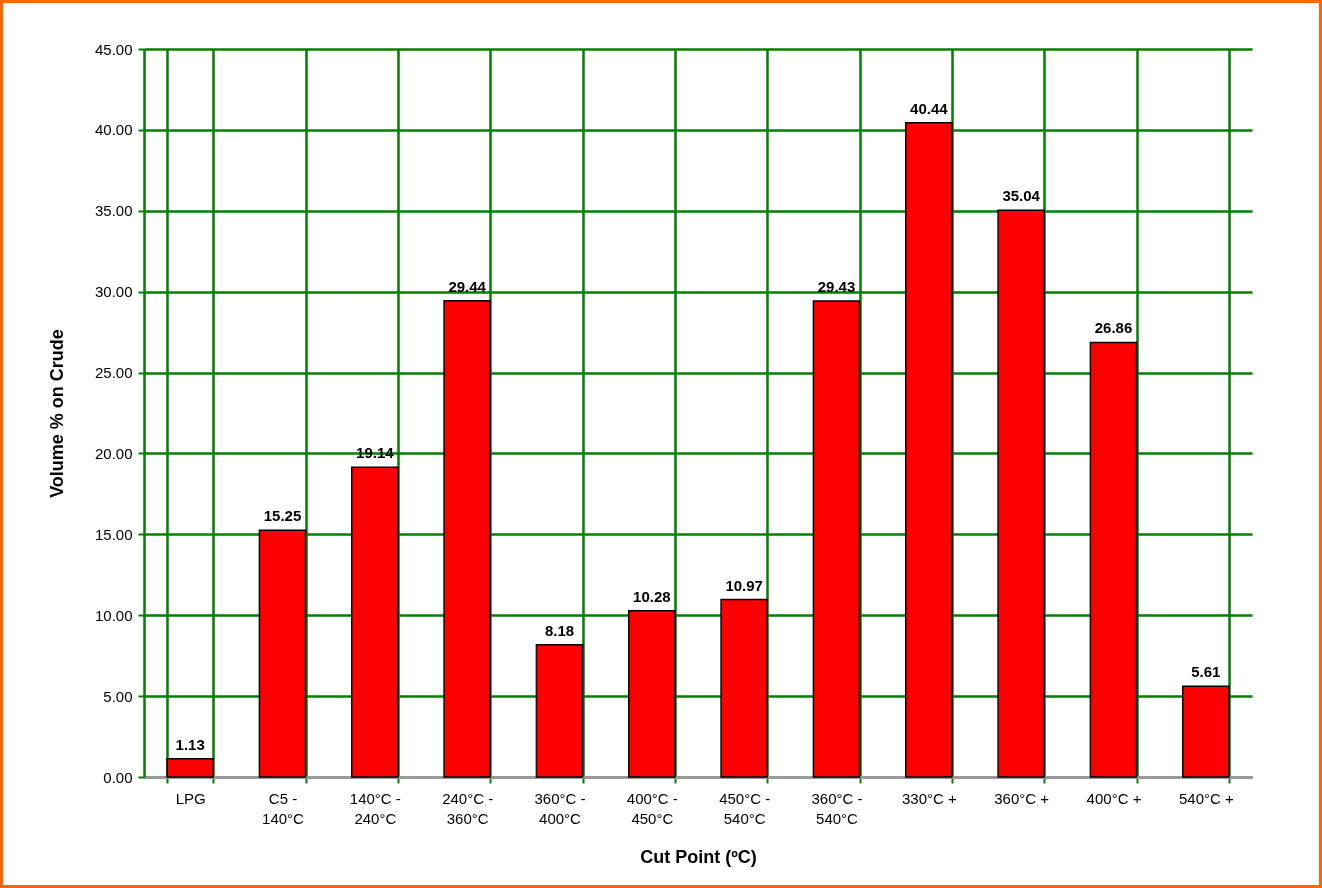 Image resolution: width=1322 pixels, height=888 pixels. Describe the element at coordinates (929, 798) in the screenshot. I see `x-tick-label: 330°C +` at that location.